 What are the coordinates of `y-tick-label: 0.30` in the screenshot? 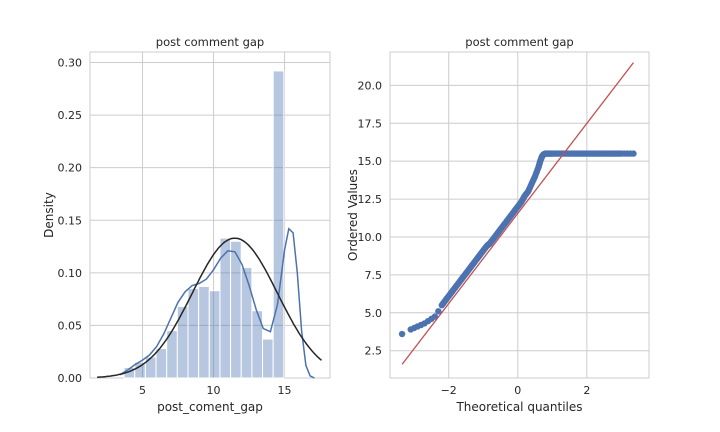 It's located at (70, 63).